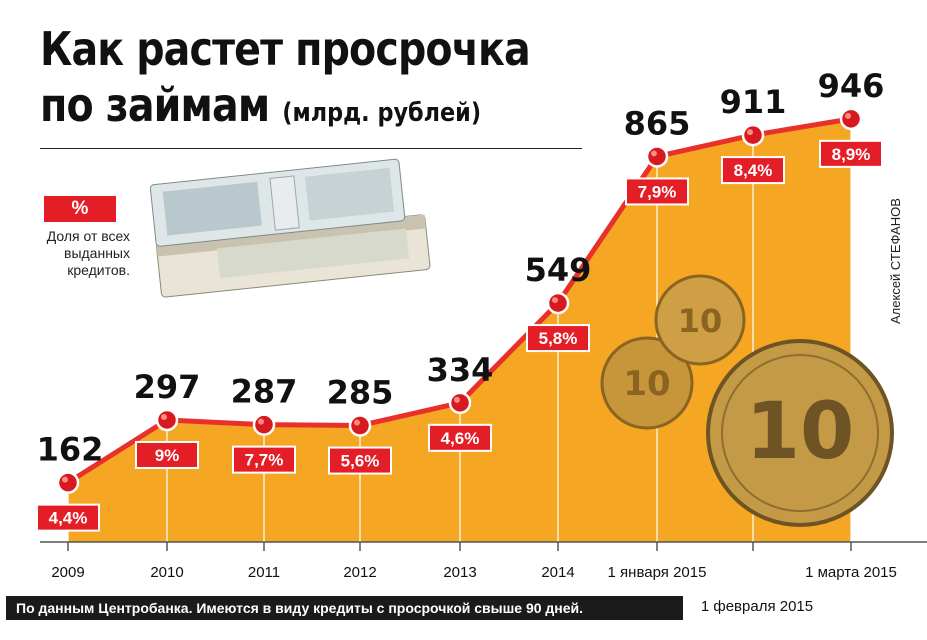 The image size is (927, 640). I want to click on x-tick-label: 2010, so click(166, 572).